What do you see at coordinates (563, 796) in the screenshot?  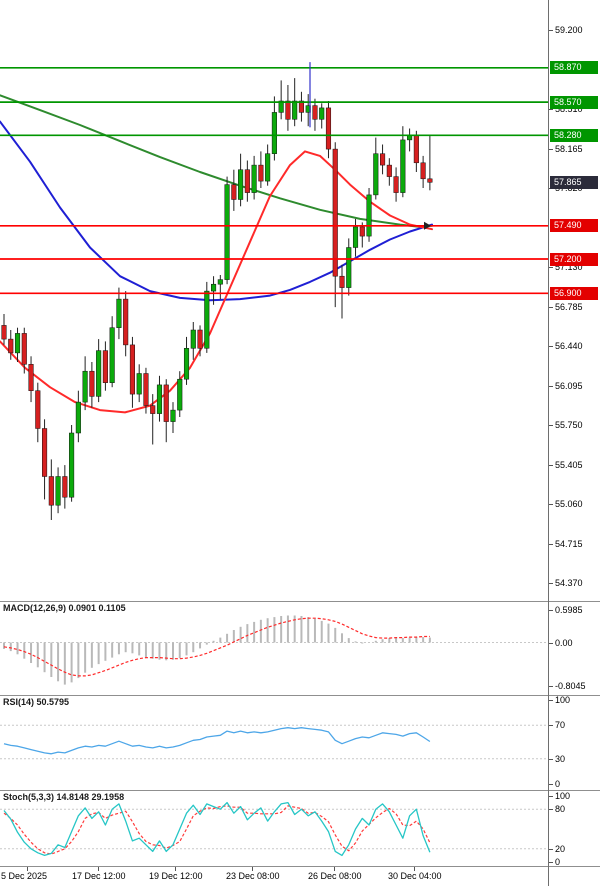 I see `stoch-tick-label: 100` at bounding box center [563, 796].